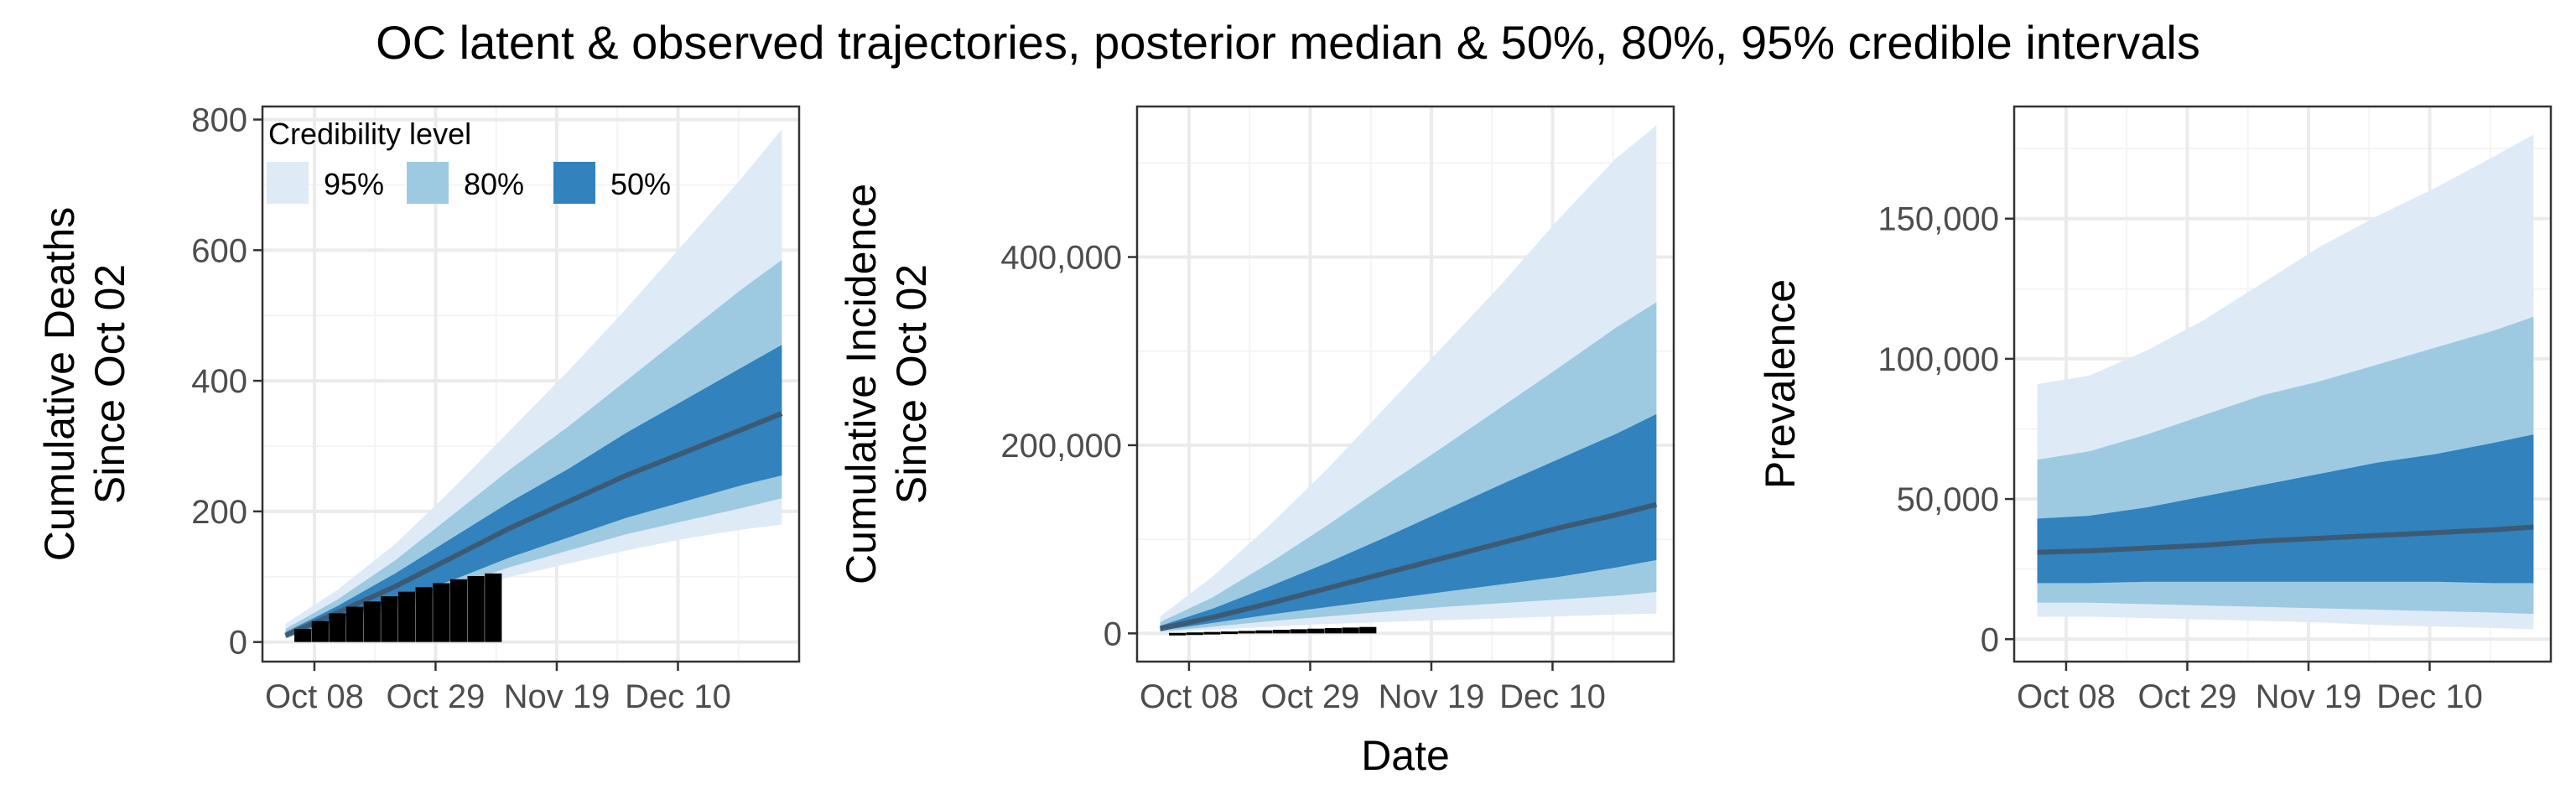  I want to click on legend-label: 95%, so click(354, 184).